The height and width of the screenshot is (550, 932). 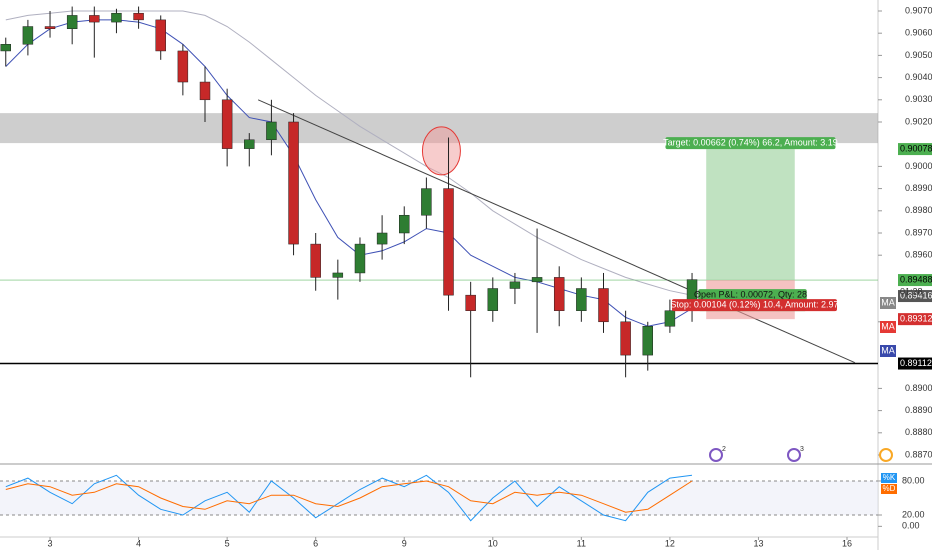 What do you see at coordinates (913, 514) in the screenshot?
I see `y-tick-label: 20.00` at bounding box center [913, 514].